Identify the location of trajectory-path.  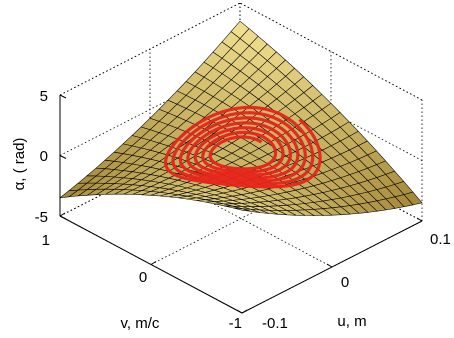
(243, 147).